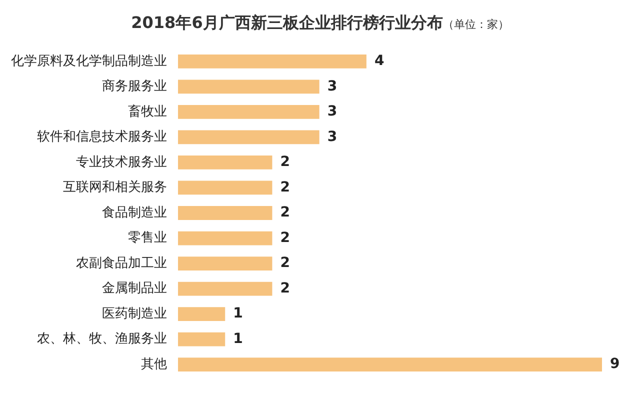  What do you see at coordinates (115, 188) in the screenshot?
I see `y-tick-label: 互联网和相关服务` at bounding box center [115, 188].